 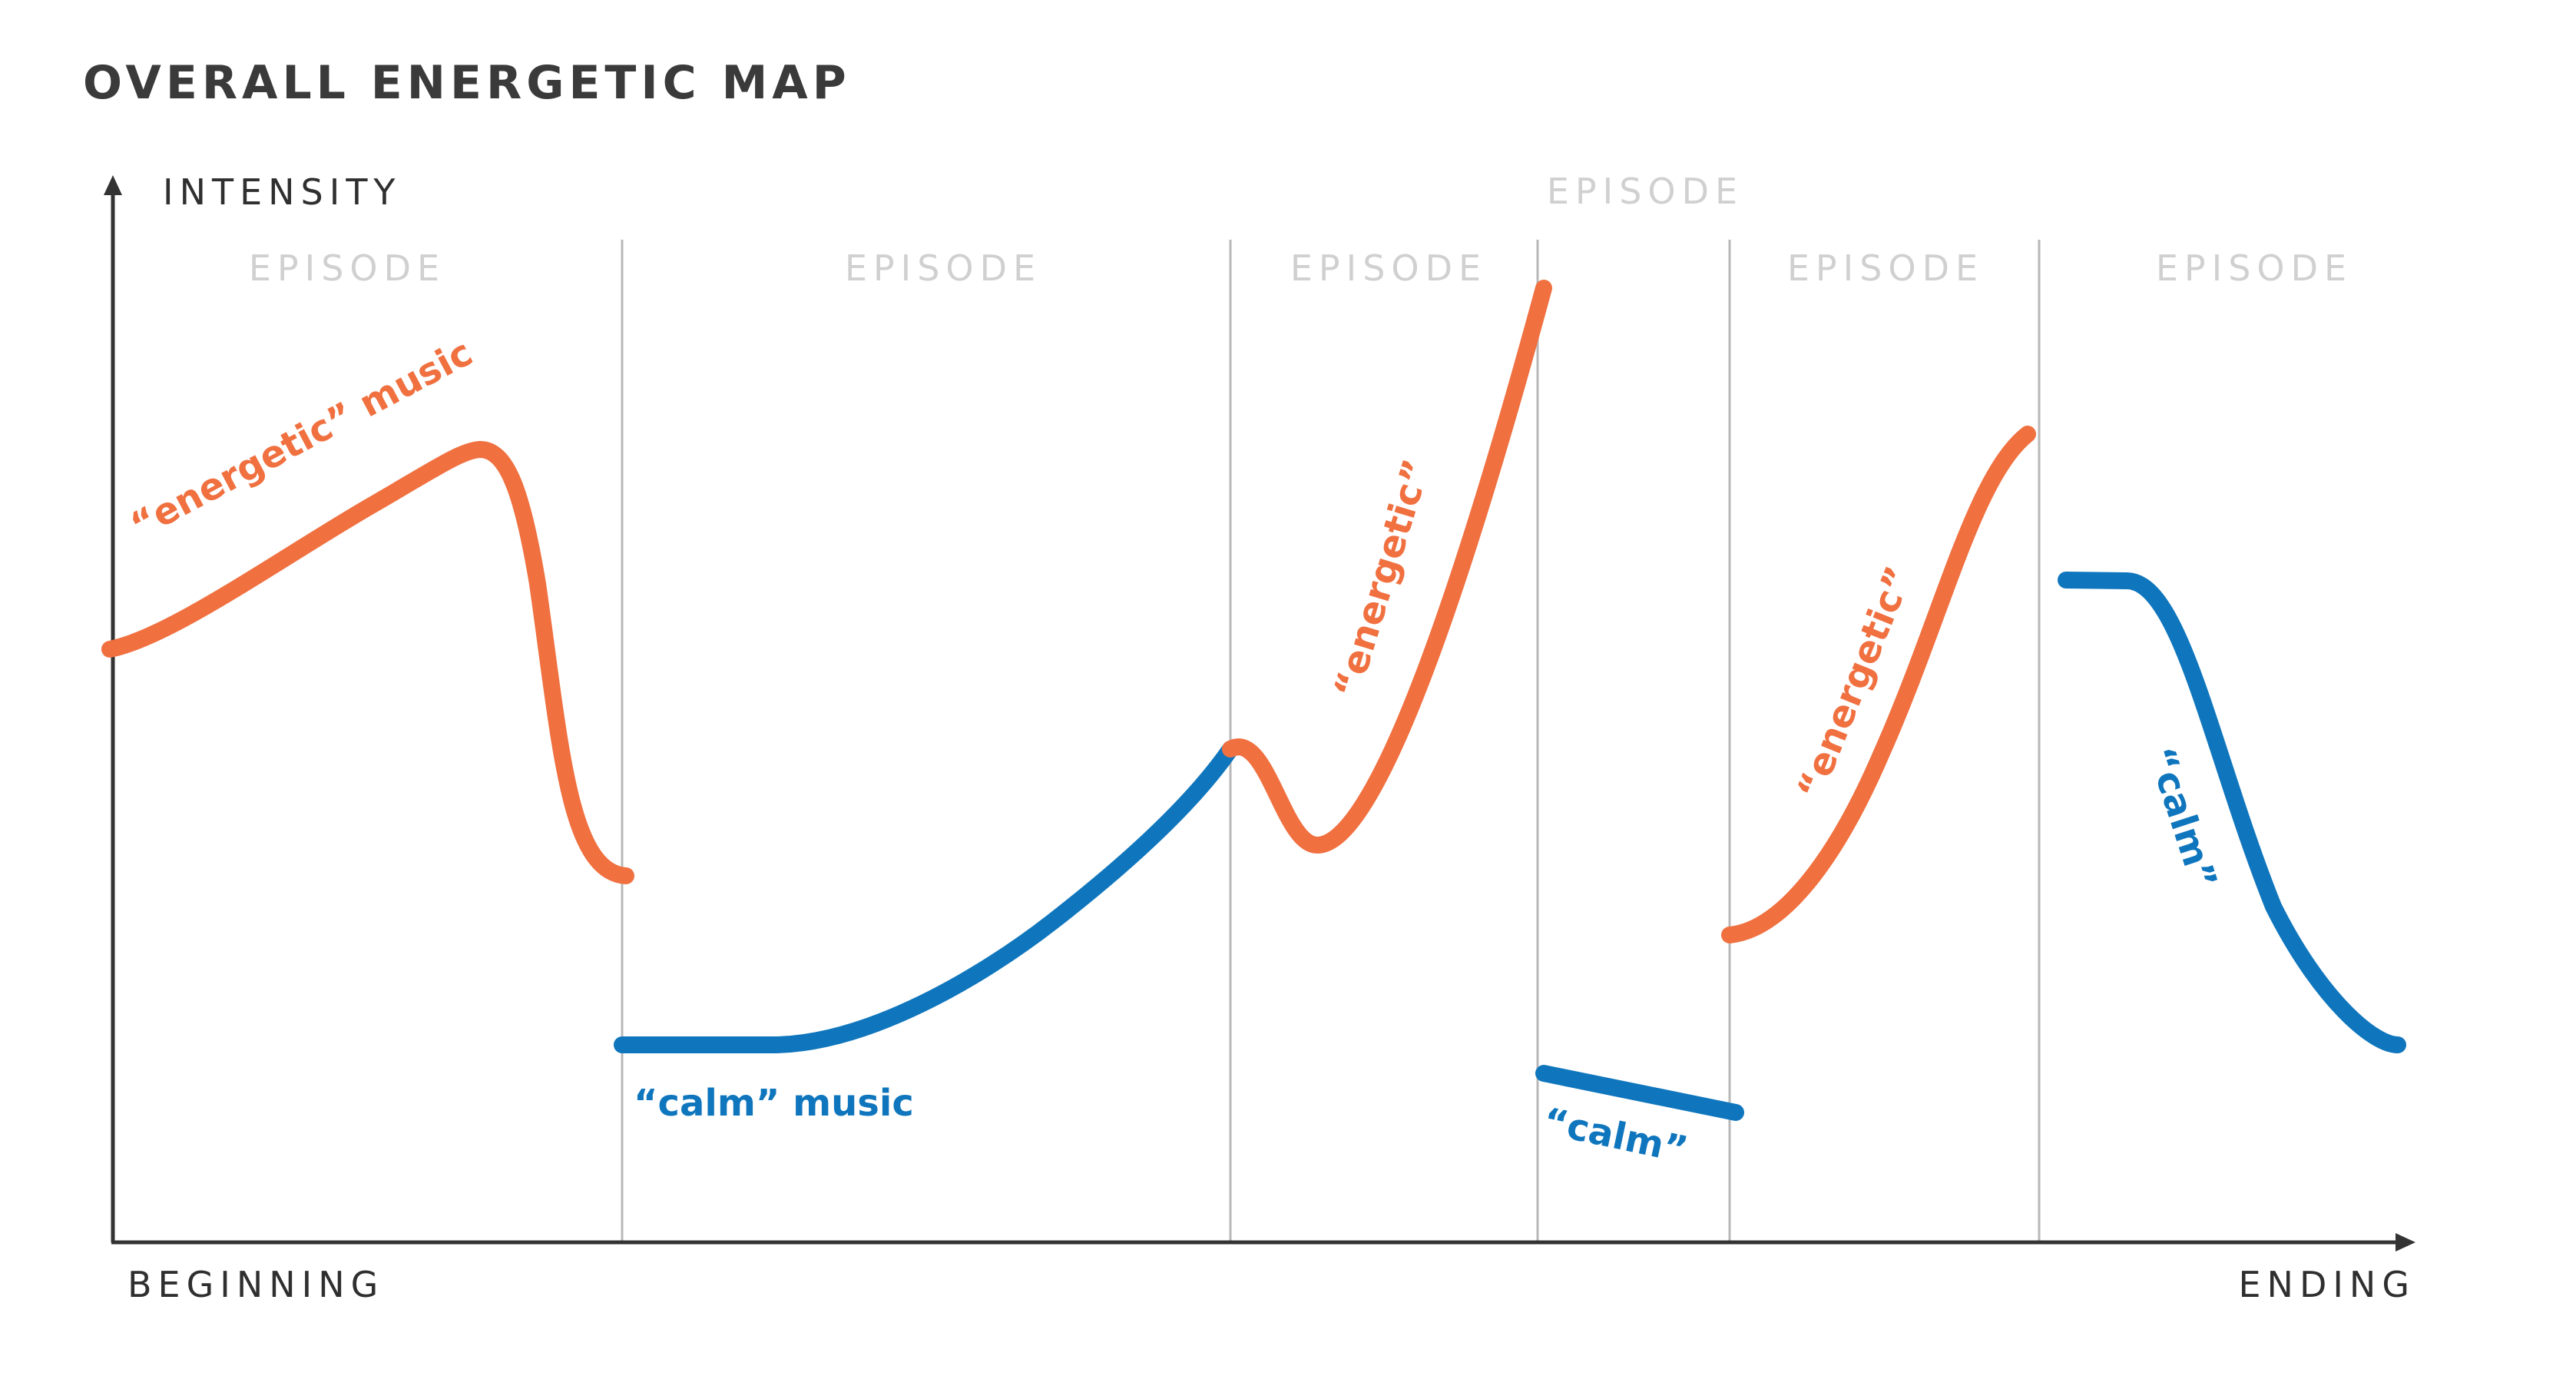 I want to click on page-title: OVERALL ENERGETIC MAP, so click(x=467, y=83).